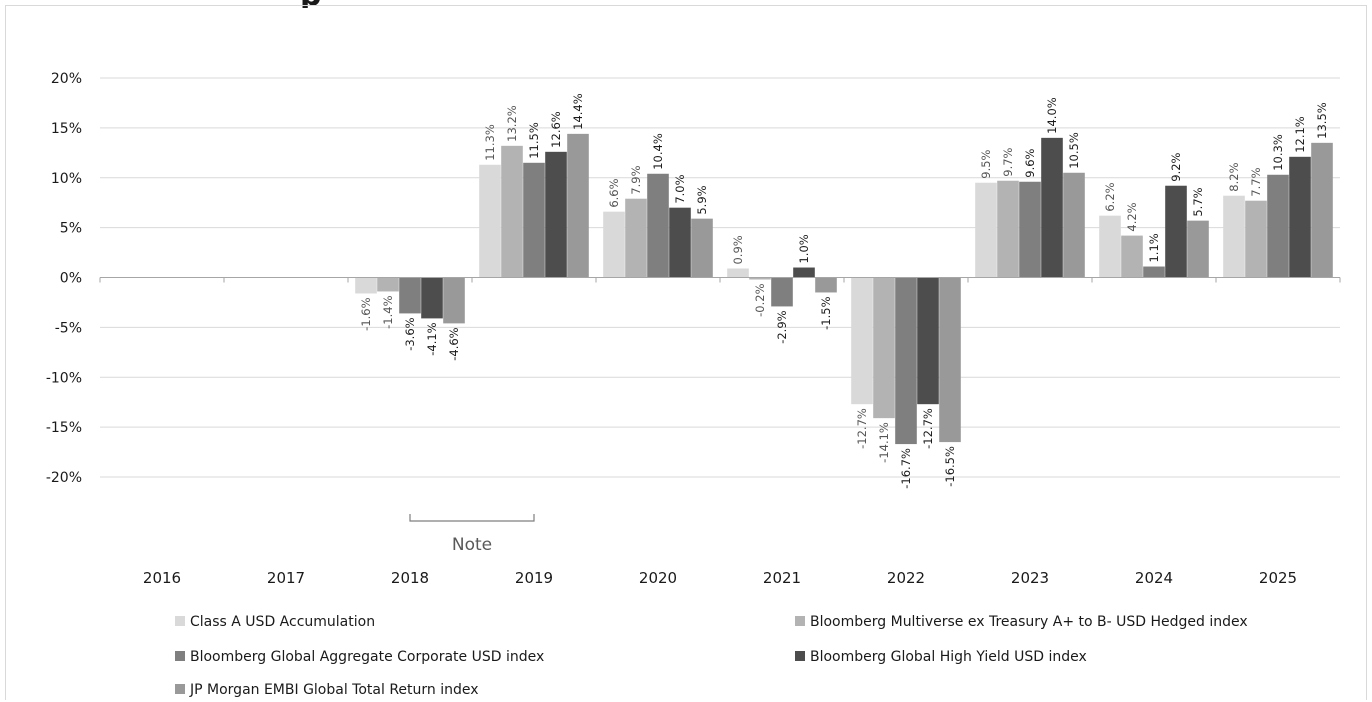 The height and width of the screenshot is (702, 1372). I want to click on x-tick-label: 2023, so click(1030, 578).